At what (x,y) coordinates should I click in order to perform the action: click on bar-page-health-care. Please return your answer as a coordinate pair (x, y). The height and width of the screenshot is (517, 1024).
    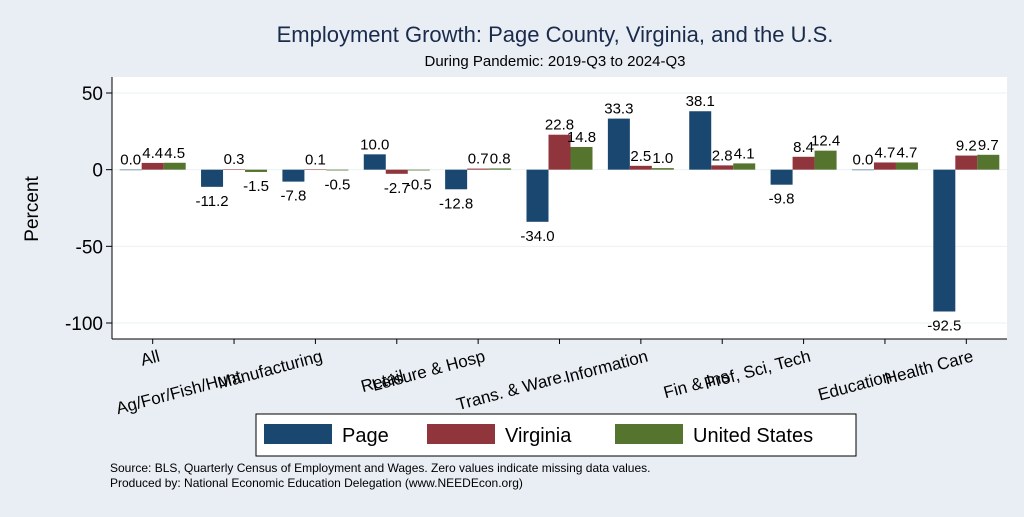
    Looking at the image, I should click on (944, 240).